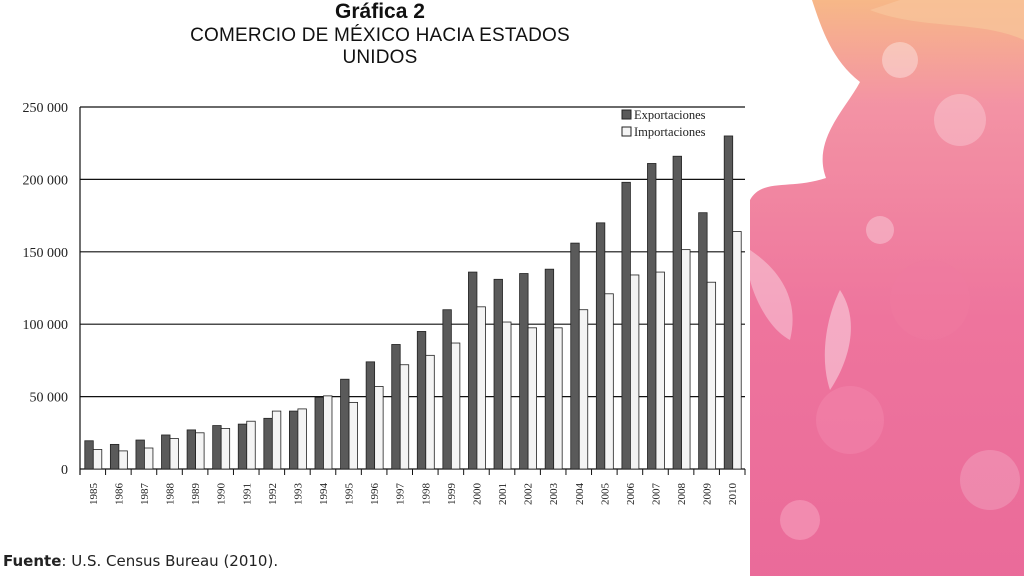 Image resolution: width=1024 pixels, height=576 pixels. Describe the element at coordinates (708, 494) in the screenshot. I see `x-tick-label: 2009` at that location.